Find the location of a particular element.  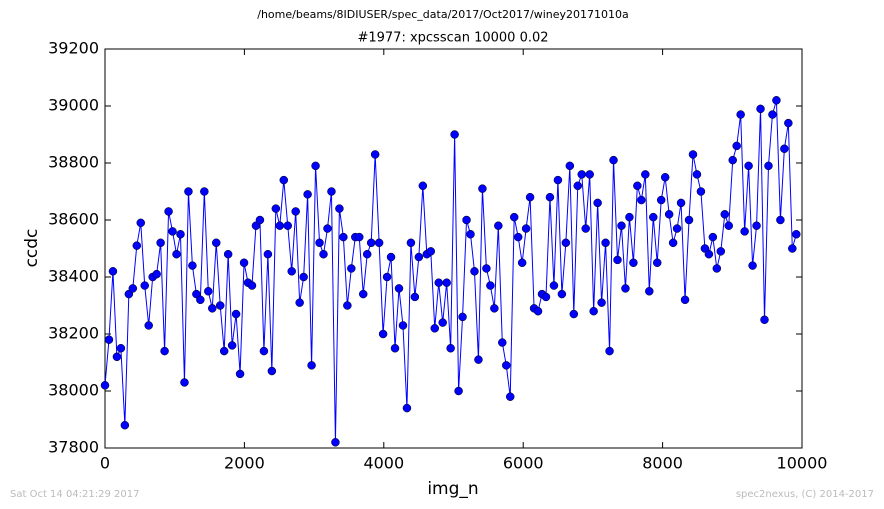

x-tick-label: 6000 is located at coordinates (523, 463).